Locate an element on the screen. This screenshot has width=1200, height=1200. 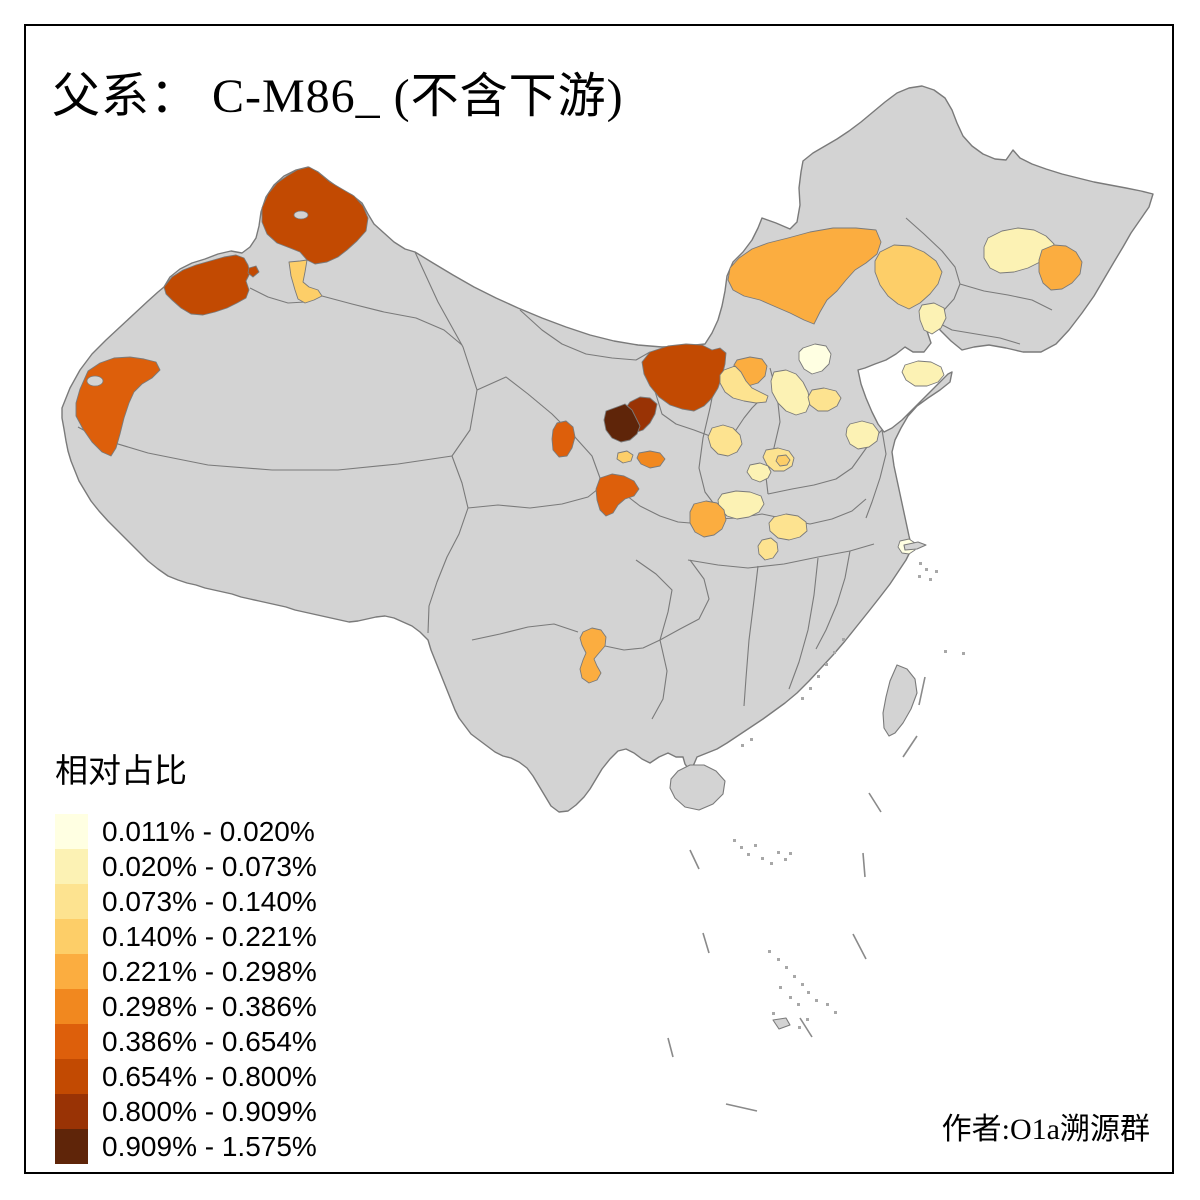
legend-range-label: 0.800% - 0.909% is located at coordinates (209, 1111).